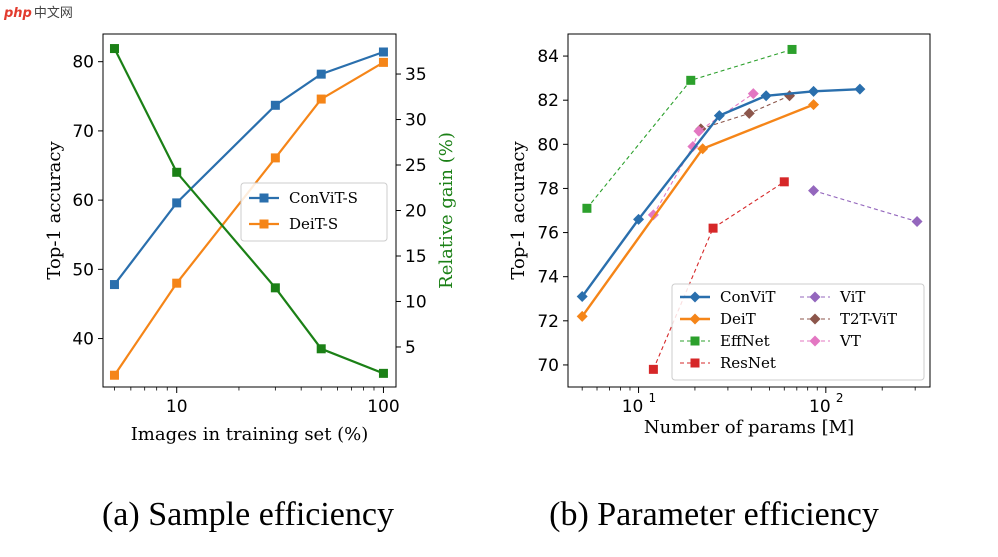 Image resolution: width=998 pixels, height=557 pixels. Describe the element at coordinates (850, 341) in the screenshot. I see `legend-label: VT` at that location.